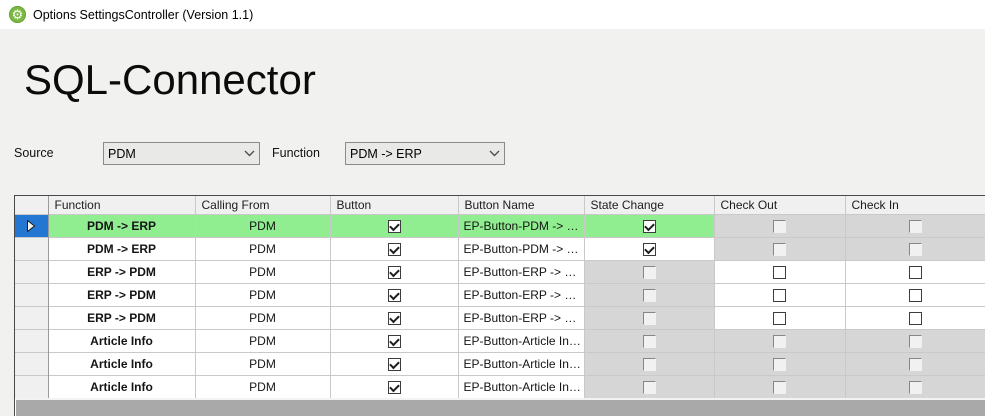  Describe the element at coordinates (32, 205) in the screenshot. I see `row-selector-header` at that location.